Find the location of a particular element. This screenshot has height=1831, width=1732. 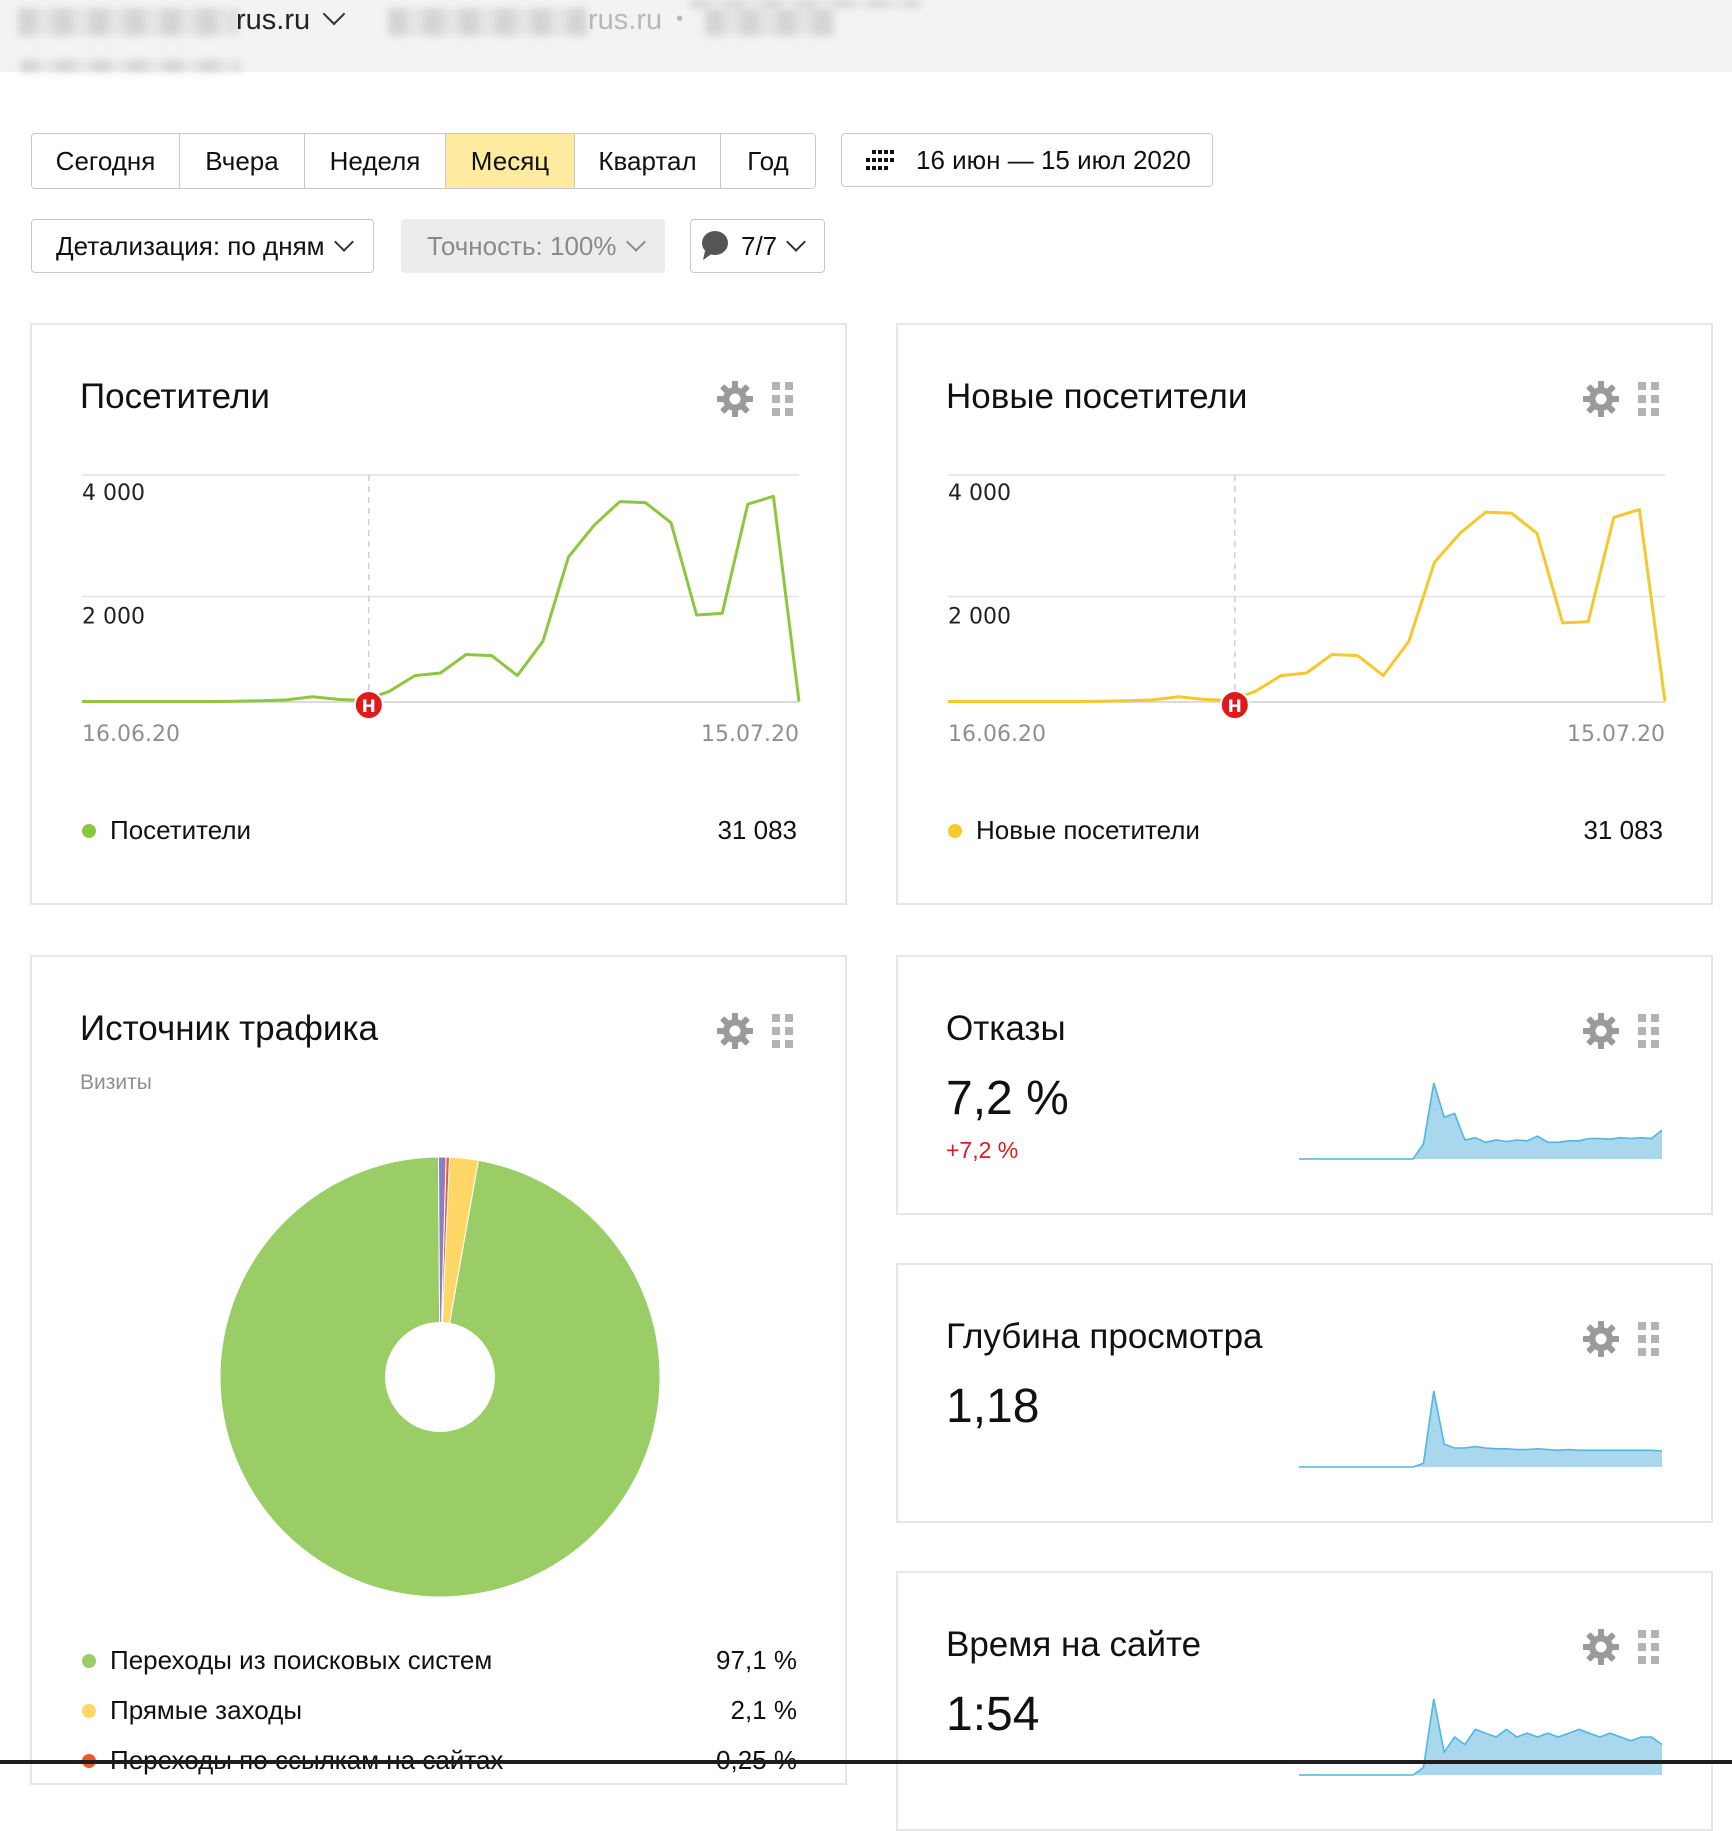

segments-dropdown: 7/7 is located at coordinates (757, 246).